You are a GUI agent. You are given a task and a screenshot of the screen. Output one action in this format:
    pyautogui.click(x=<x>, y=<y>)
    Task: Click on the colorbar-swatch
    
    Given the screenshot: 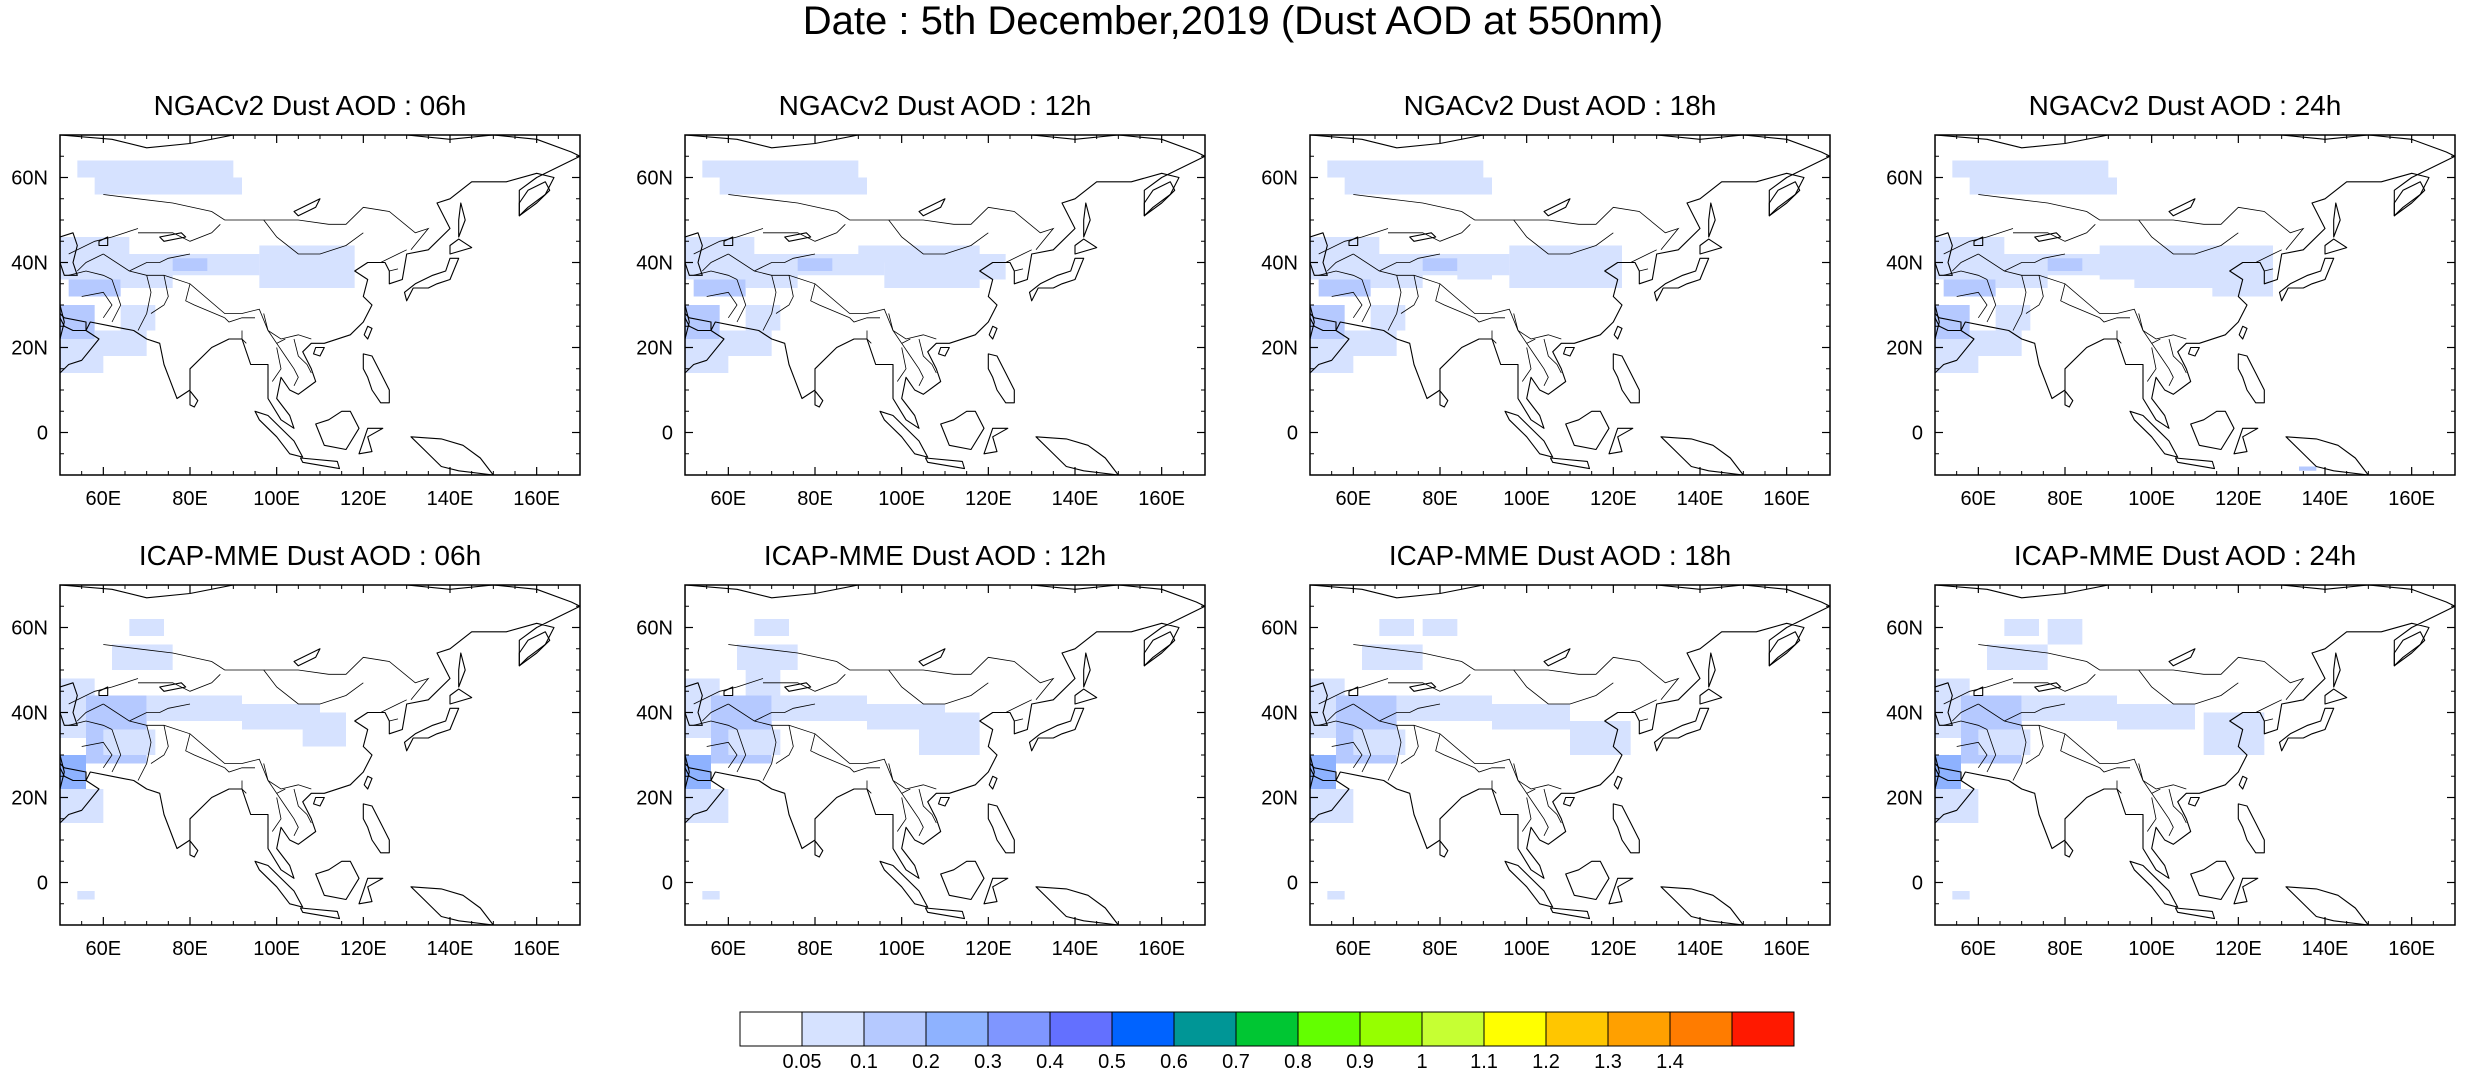 What is the action you would take?
    pyautogui.click(x=1081, y=1029)
    